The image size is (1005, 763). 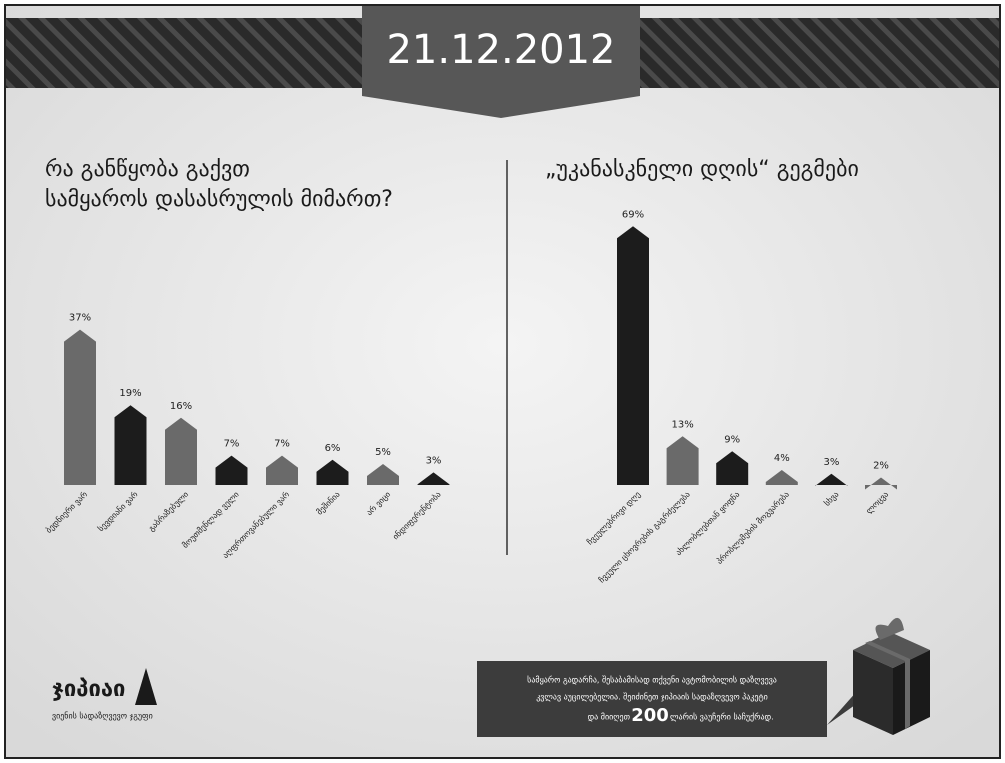 I want to click on value-label: 5%, so click(x=383, y=452).